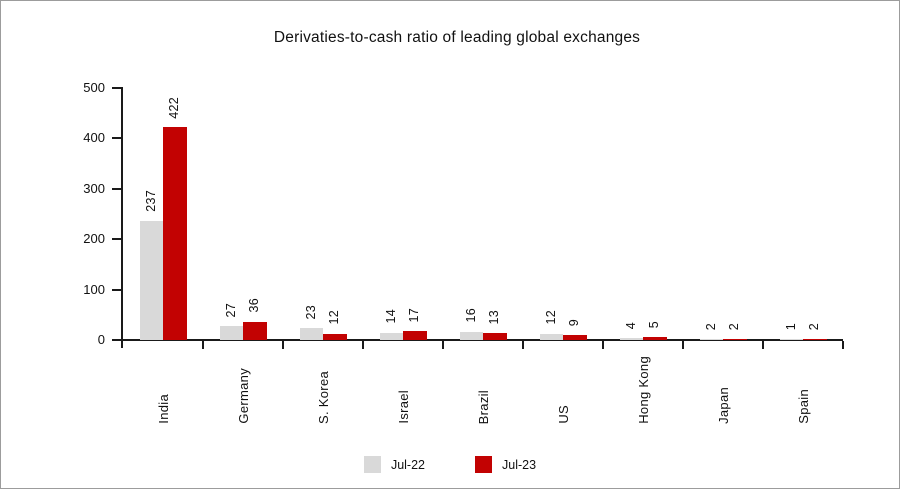 The height and width of the screenshot is (489, 900). What do you see at coordinates (230, 310) in the screenshot?
I see `value-label-jul-22-germany: 27` at bounding box center [230, 310].